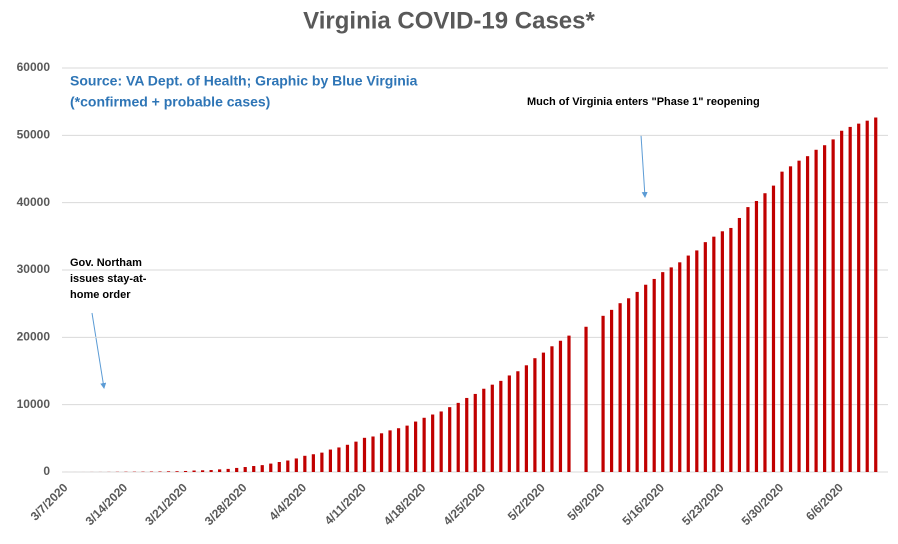  What do you see at coordinates (34, 67) in the screenshot?
I see `y-tick-label: 60000` at bounding box center [34, 67].